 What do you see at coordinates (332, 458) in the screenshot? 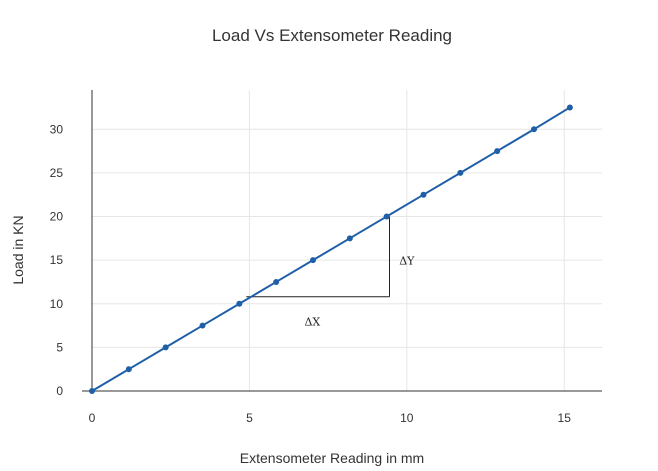
I see `x-axis-label: Extensometer Reading in mm` at bounding box center [332, 458].